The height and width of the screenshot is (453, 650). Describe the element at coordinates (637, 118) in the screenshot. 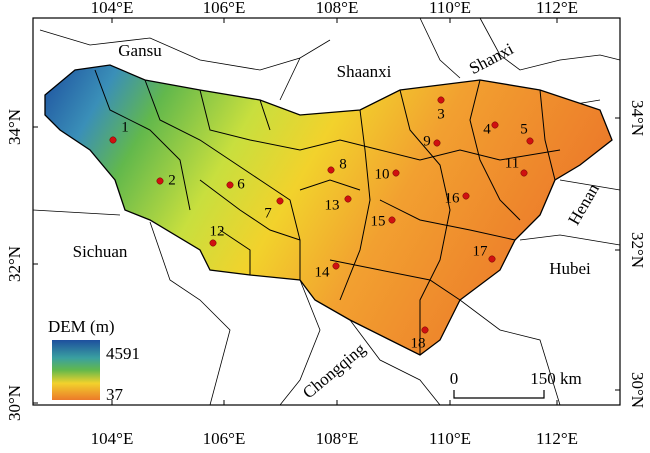

I see `right-tick-label: 34°N` at that location.